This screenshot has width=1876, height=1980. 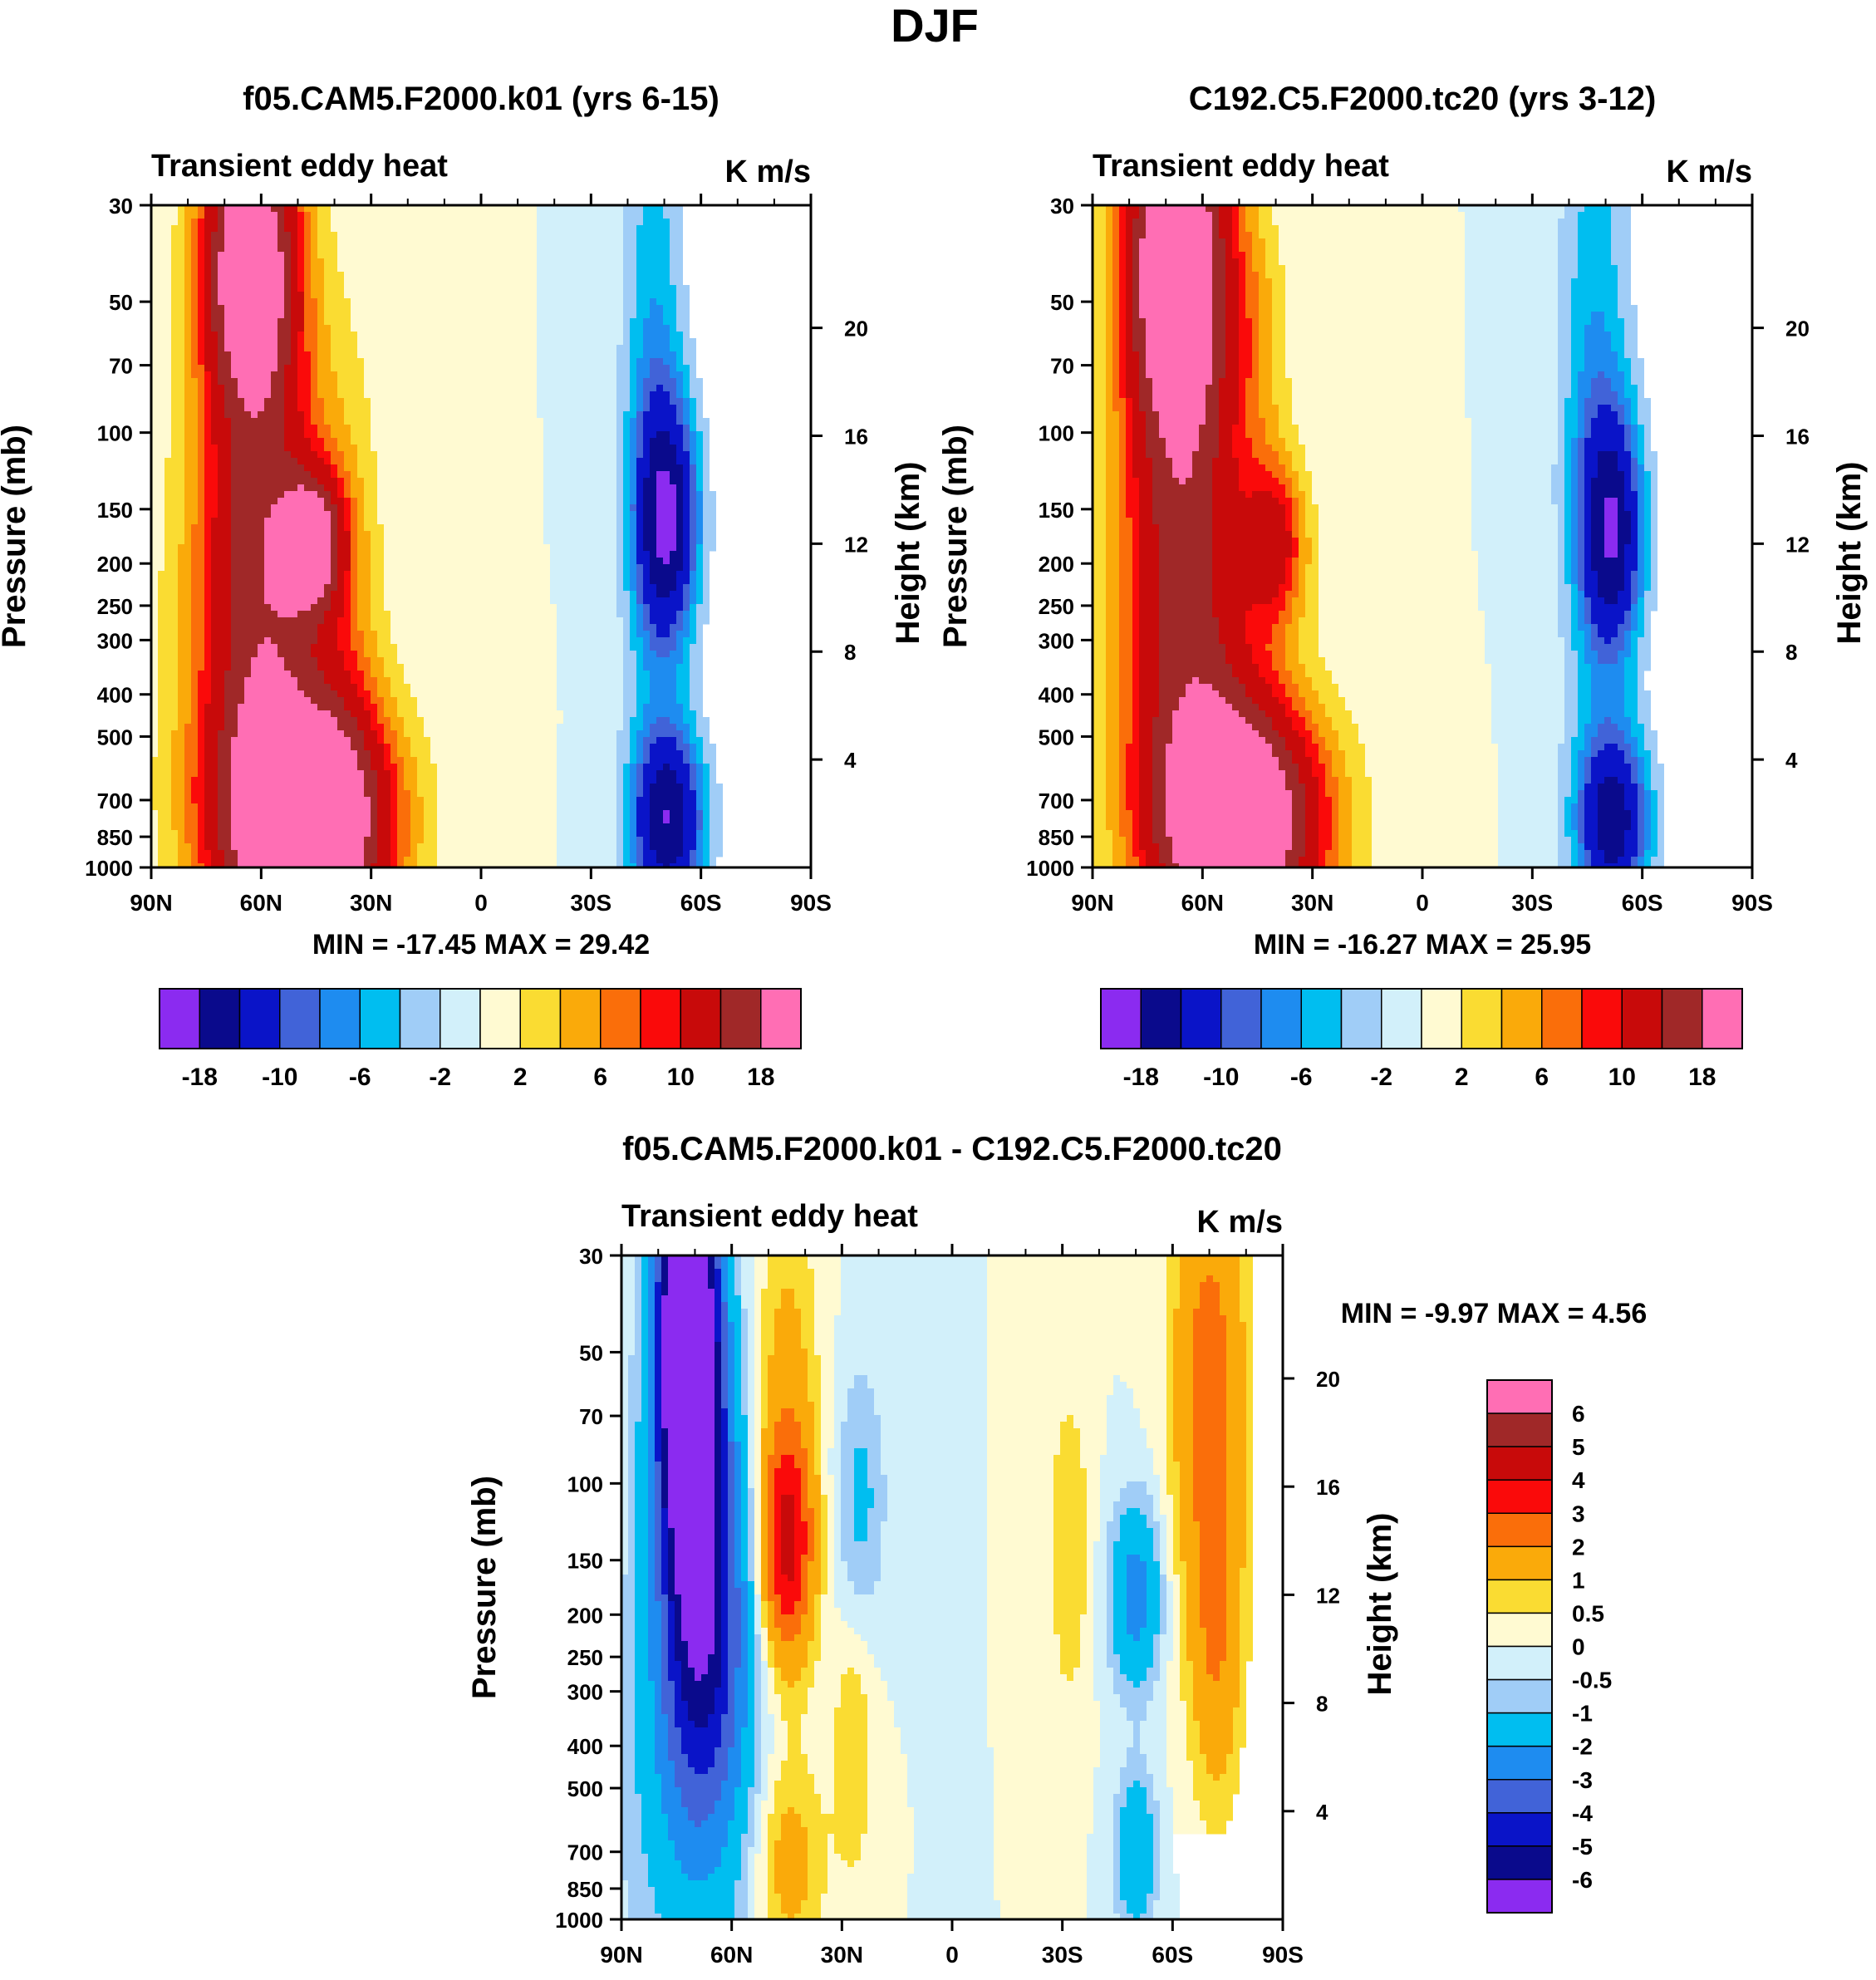 I want to click on y-right-tick-label: 20, so click(x=856, y=329).